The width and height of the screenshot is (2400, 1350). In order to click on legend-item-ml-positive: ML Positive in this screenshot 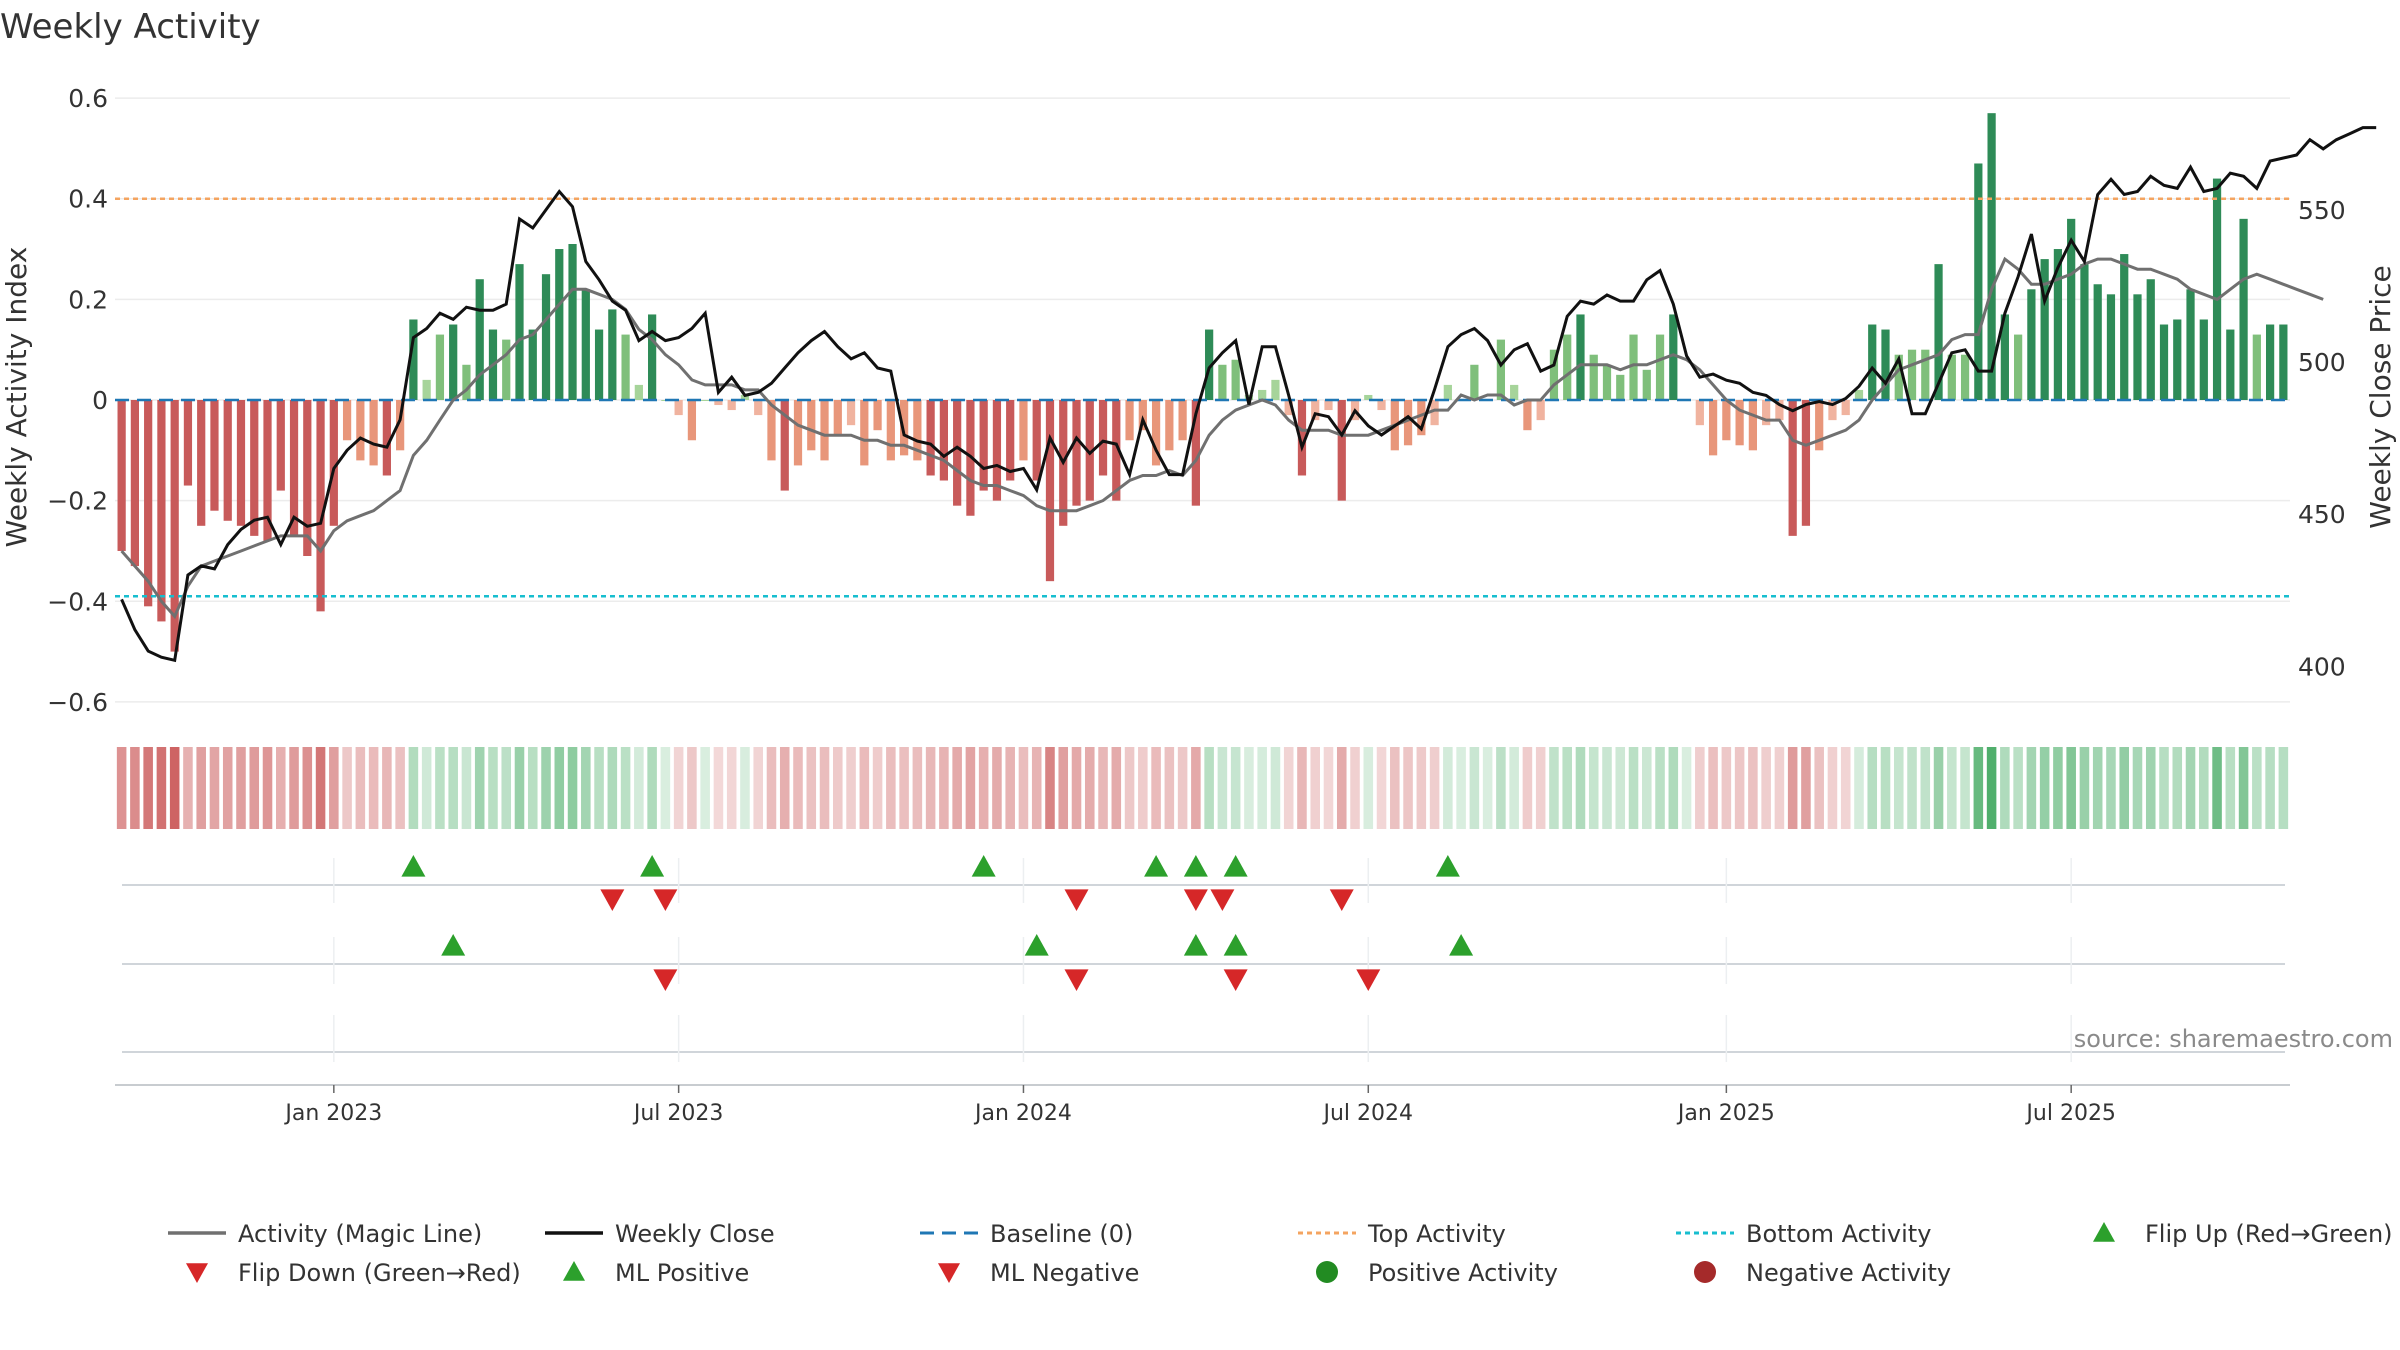, I will do `click(656, 1273)`.